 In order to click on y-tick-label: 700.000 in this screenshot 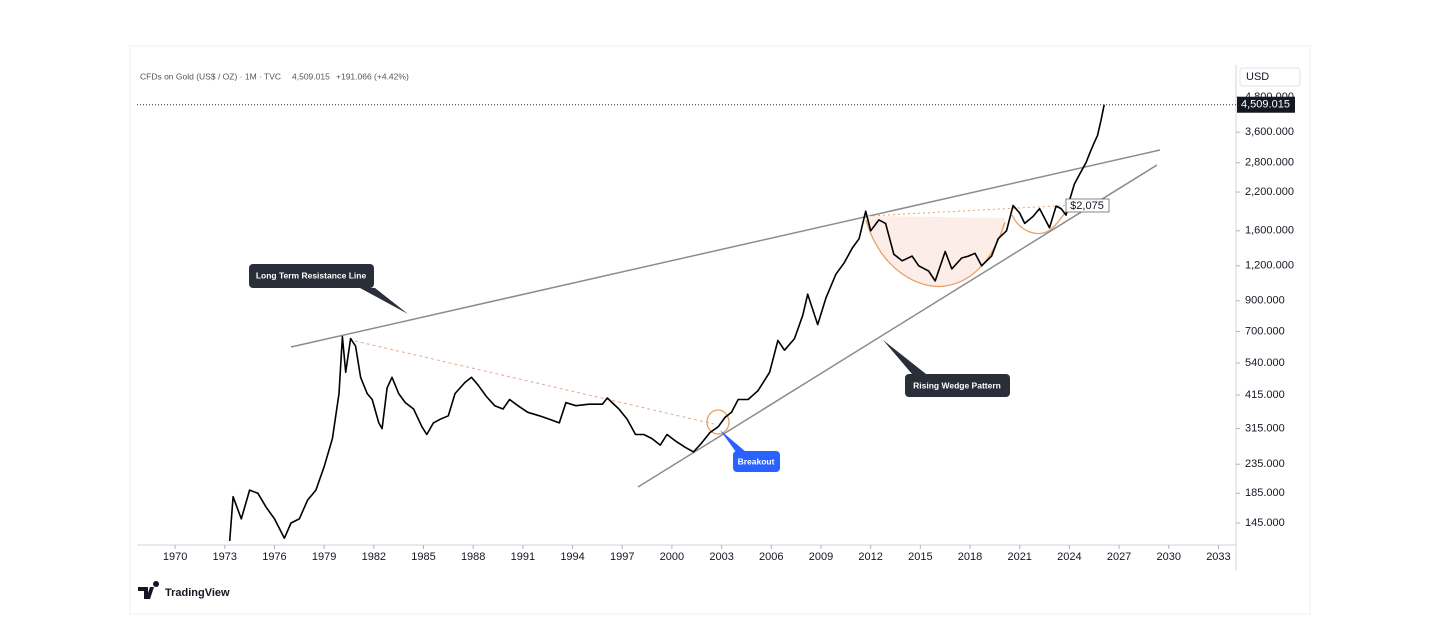, I will do `click(1265, 331)`.